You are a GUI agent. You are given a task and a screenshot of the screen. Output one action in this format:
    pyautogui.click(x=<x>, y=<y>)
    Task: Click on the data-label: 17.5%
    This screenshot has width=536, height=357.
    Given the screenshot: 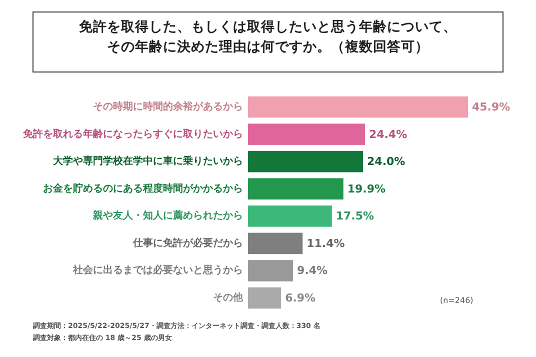 What is the action you would take?
    pyautogui.click(x=355, y=216)
    